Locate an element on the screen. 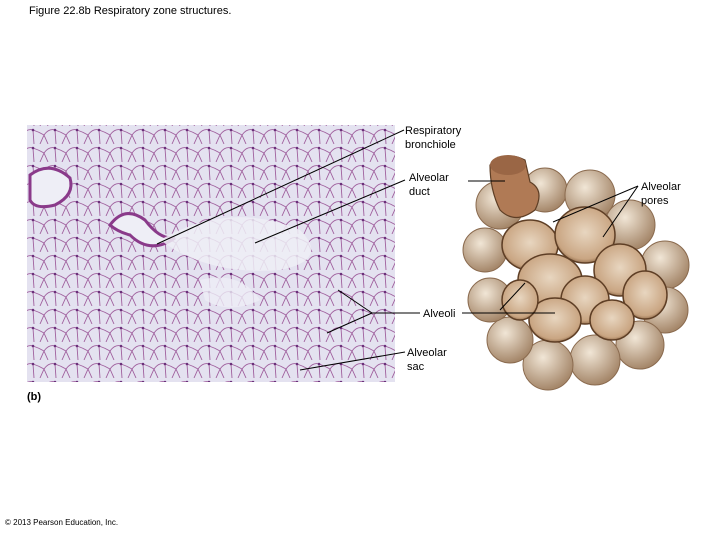  label-alveolar-pores: Alveolar pores is located at coordinates (661, 194).